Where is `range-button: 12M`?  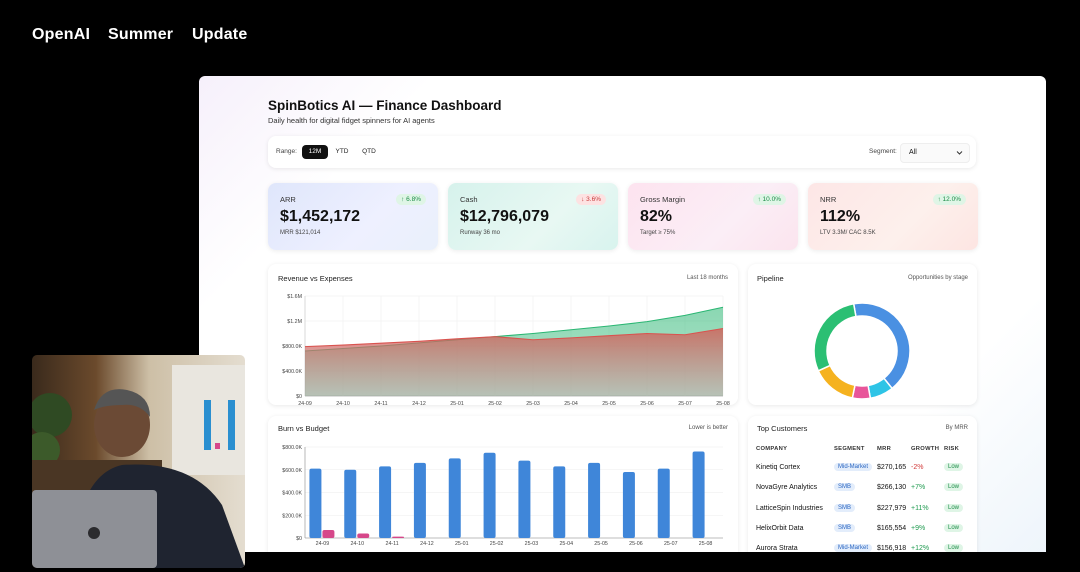
range-button: 12M is located at coordinates (315, 152).